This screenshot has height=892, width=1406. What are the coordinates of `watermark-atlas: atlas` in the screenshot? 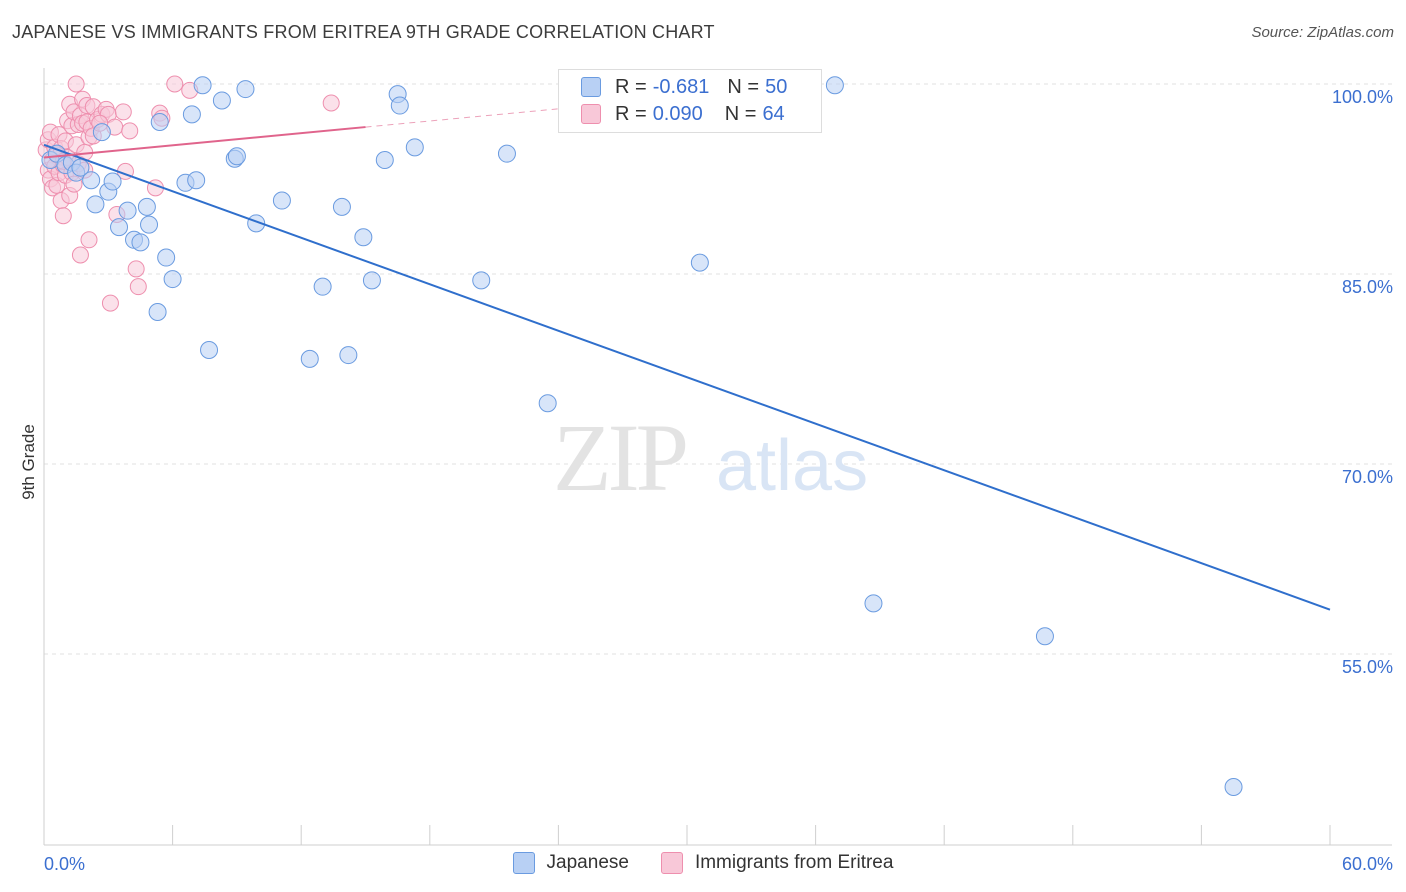 It's located at (792, 466).